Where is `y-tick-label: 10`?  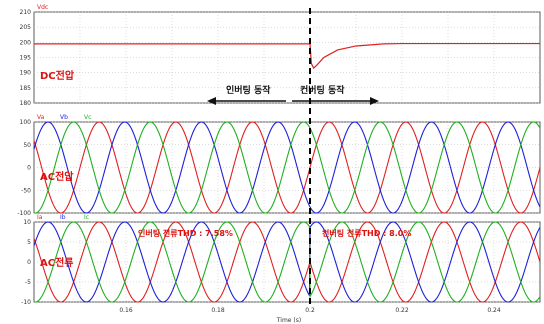
y-tick-label: 10 is located at coordinates (27, 222).